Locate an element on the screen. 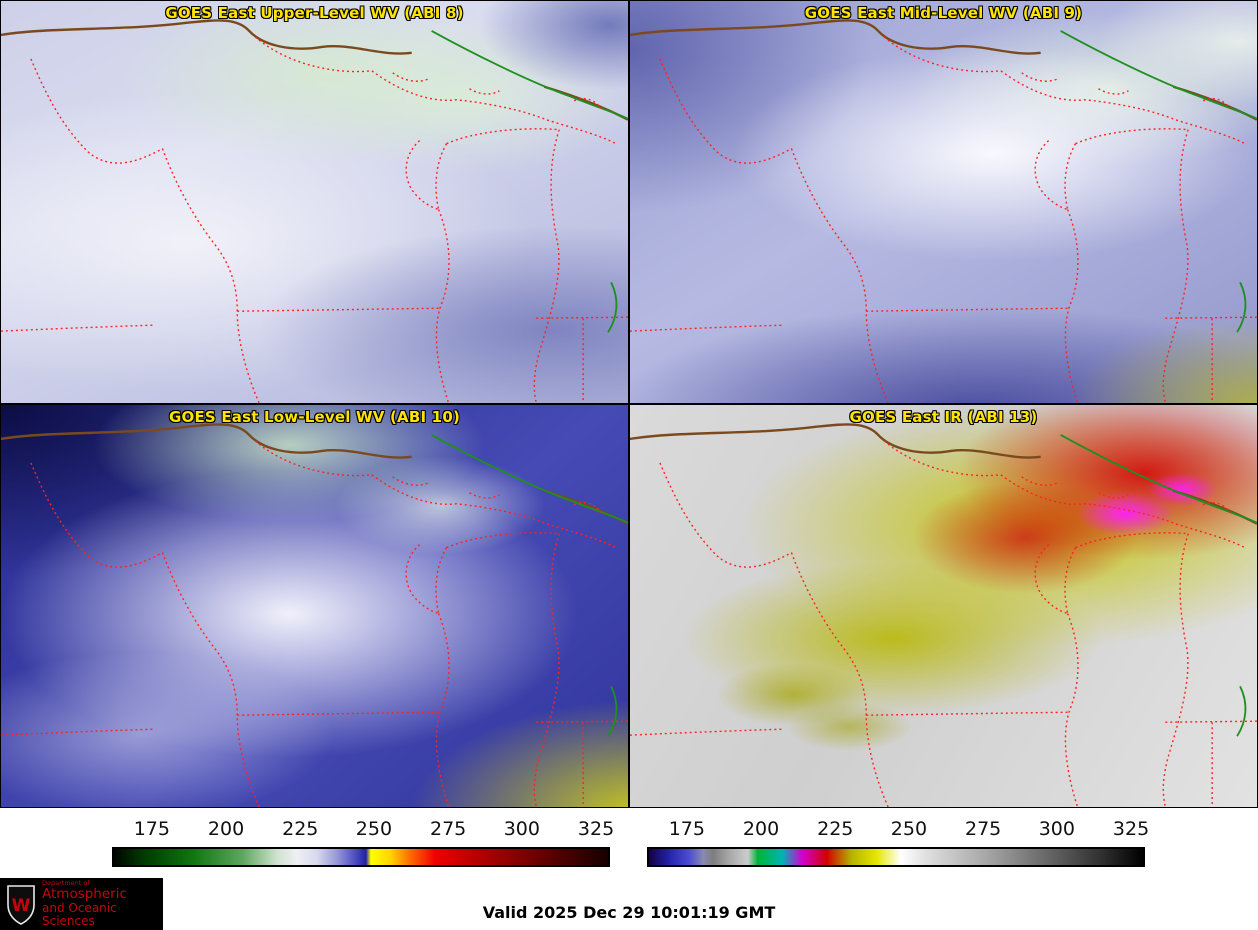 The width and height of the screenshot is (1258, 930). uw-crest-icon: W is located at coordinates (21, 905).